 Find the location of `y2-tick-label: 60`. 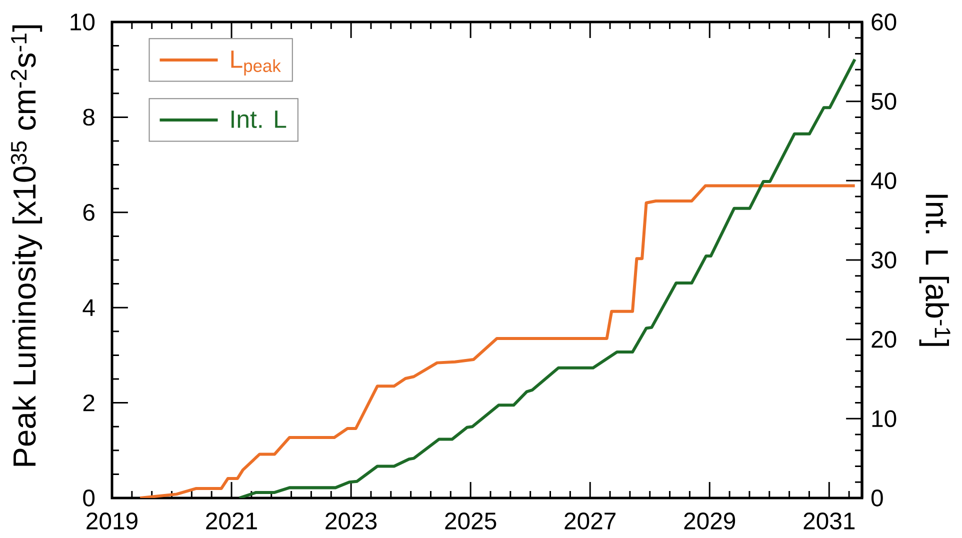

y2-tick-label: 60 is located at coordinates (884, 22).